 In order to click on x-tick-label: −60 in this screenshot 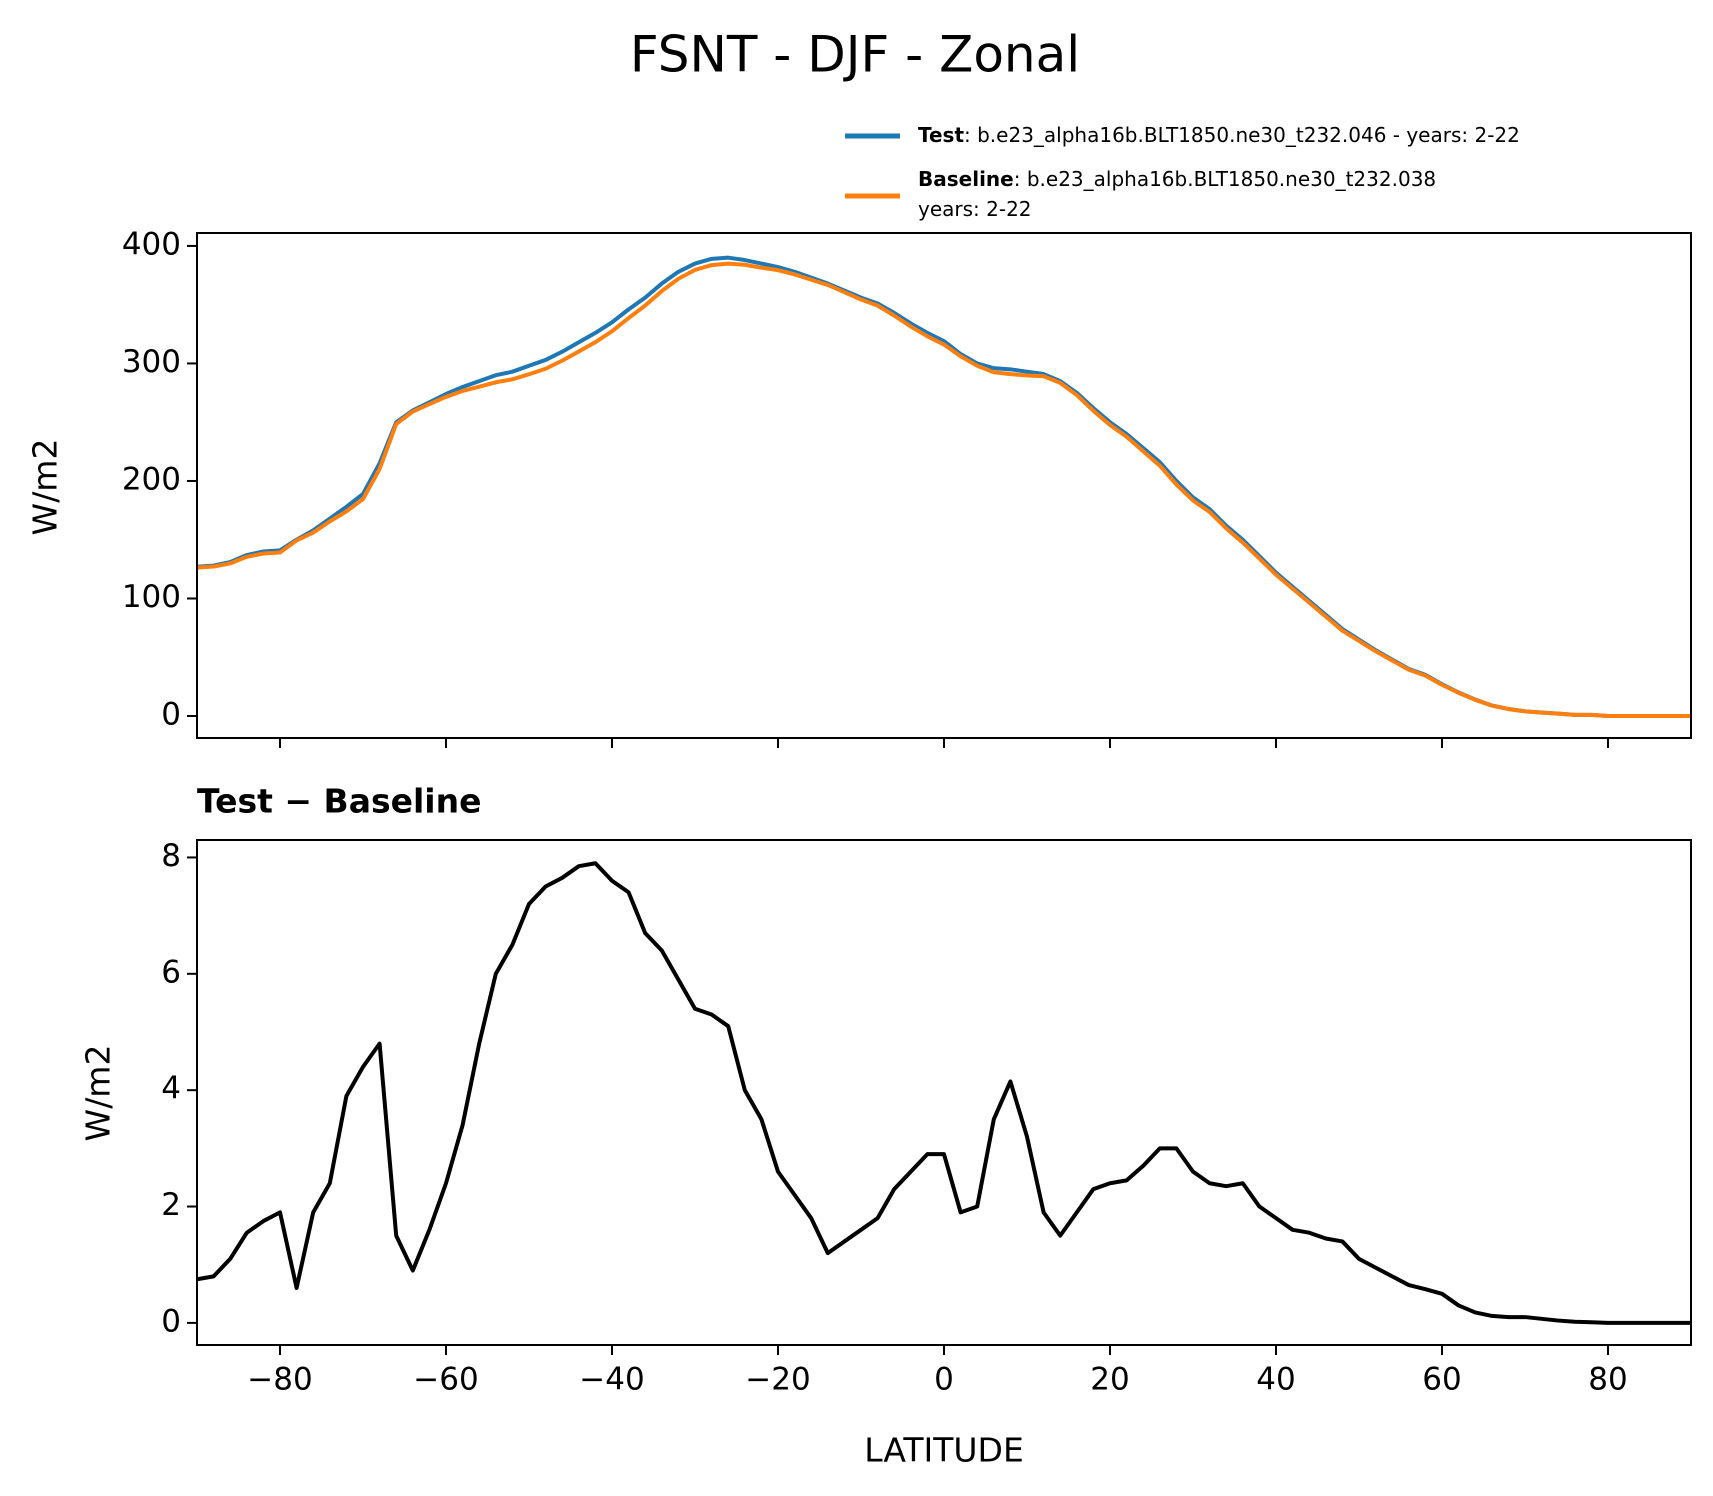, I will do `click(445, 1380)`.